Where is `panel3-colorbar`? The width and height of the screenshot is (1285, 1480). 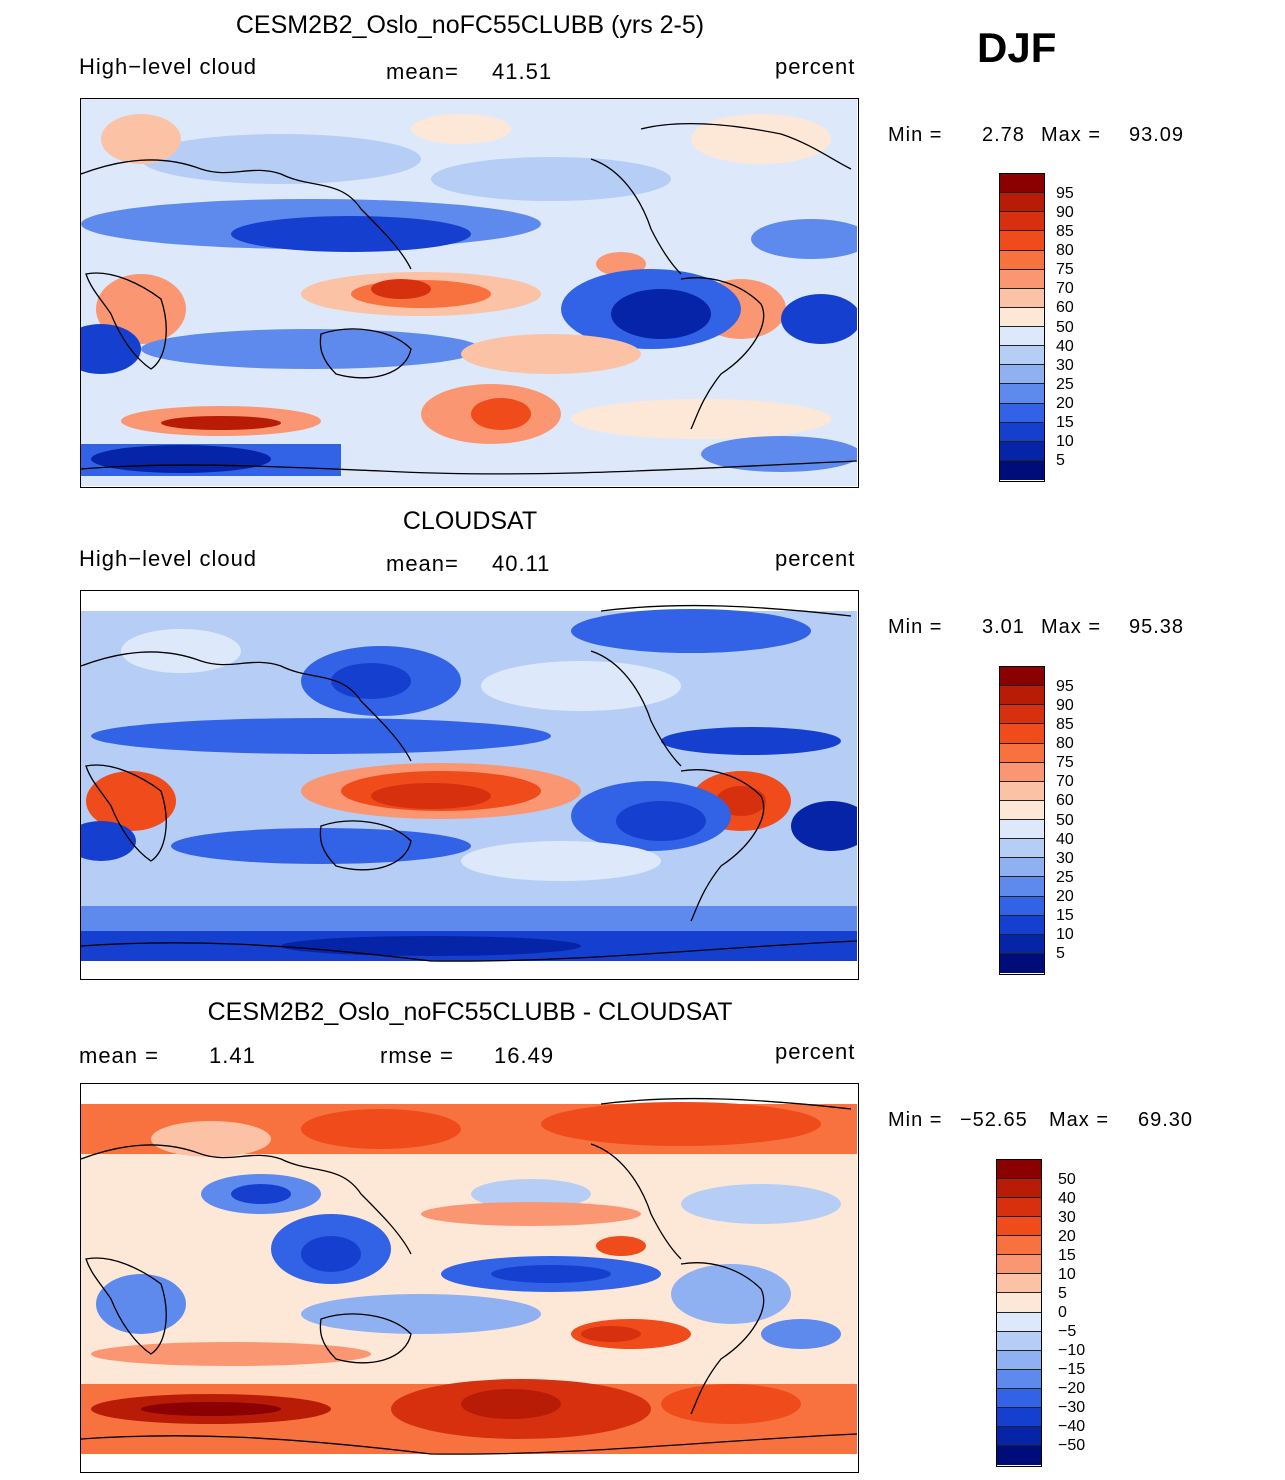
panel3-colorbar is located at coordinates (1019, 1313).